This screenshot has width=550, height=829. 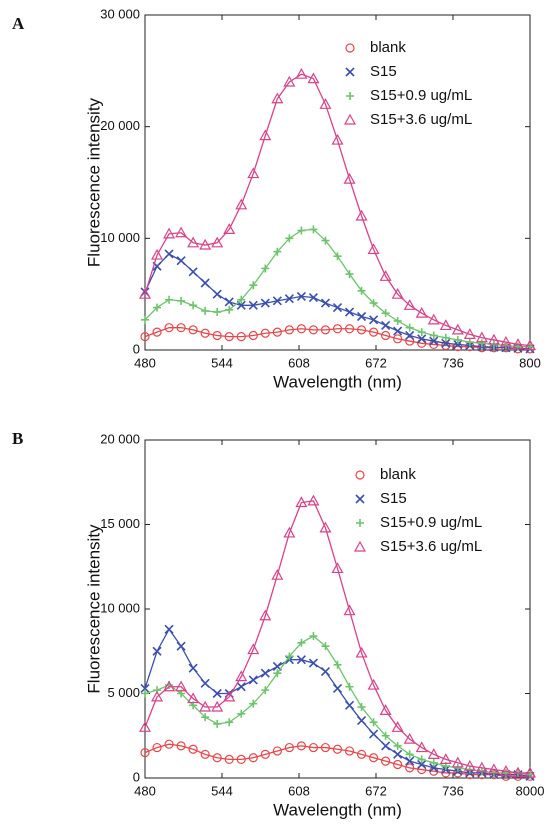 I want to click on y-axis-label: Fluorescence intensity, so click(x=93, y=609).